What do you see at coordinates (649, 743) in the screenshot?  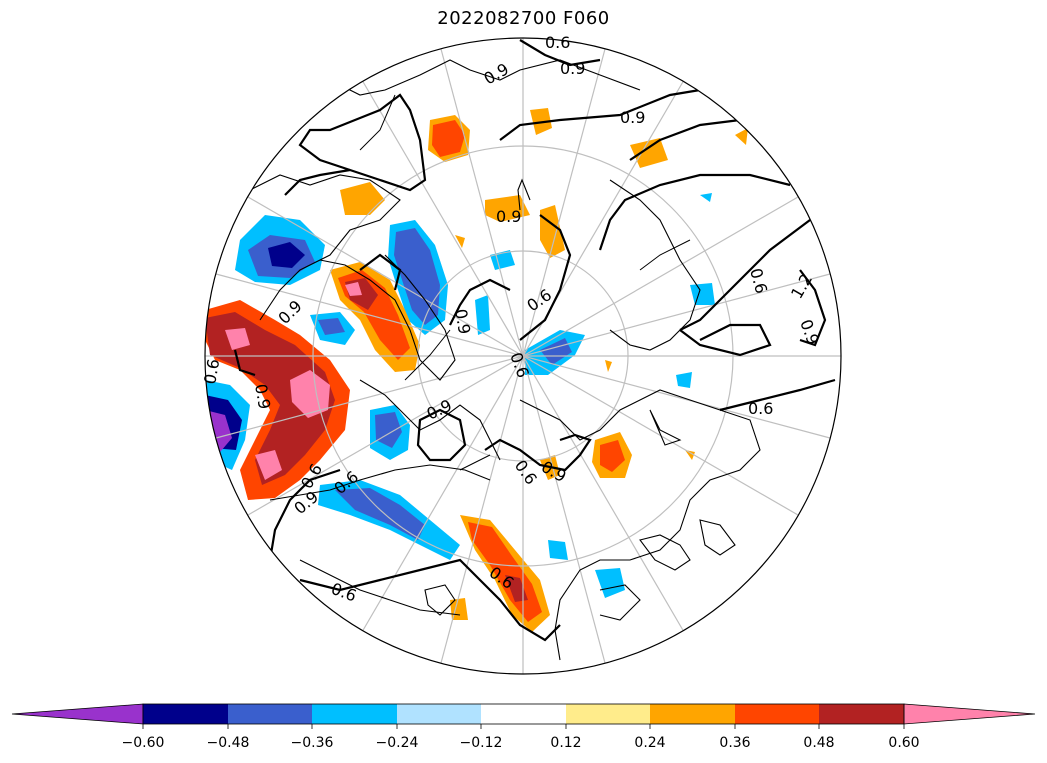 I see `colorbar-tick-label: 0.24` at bounding box center [649, 743].